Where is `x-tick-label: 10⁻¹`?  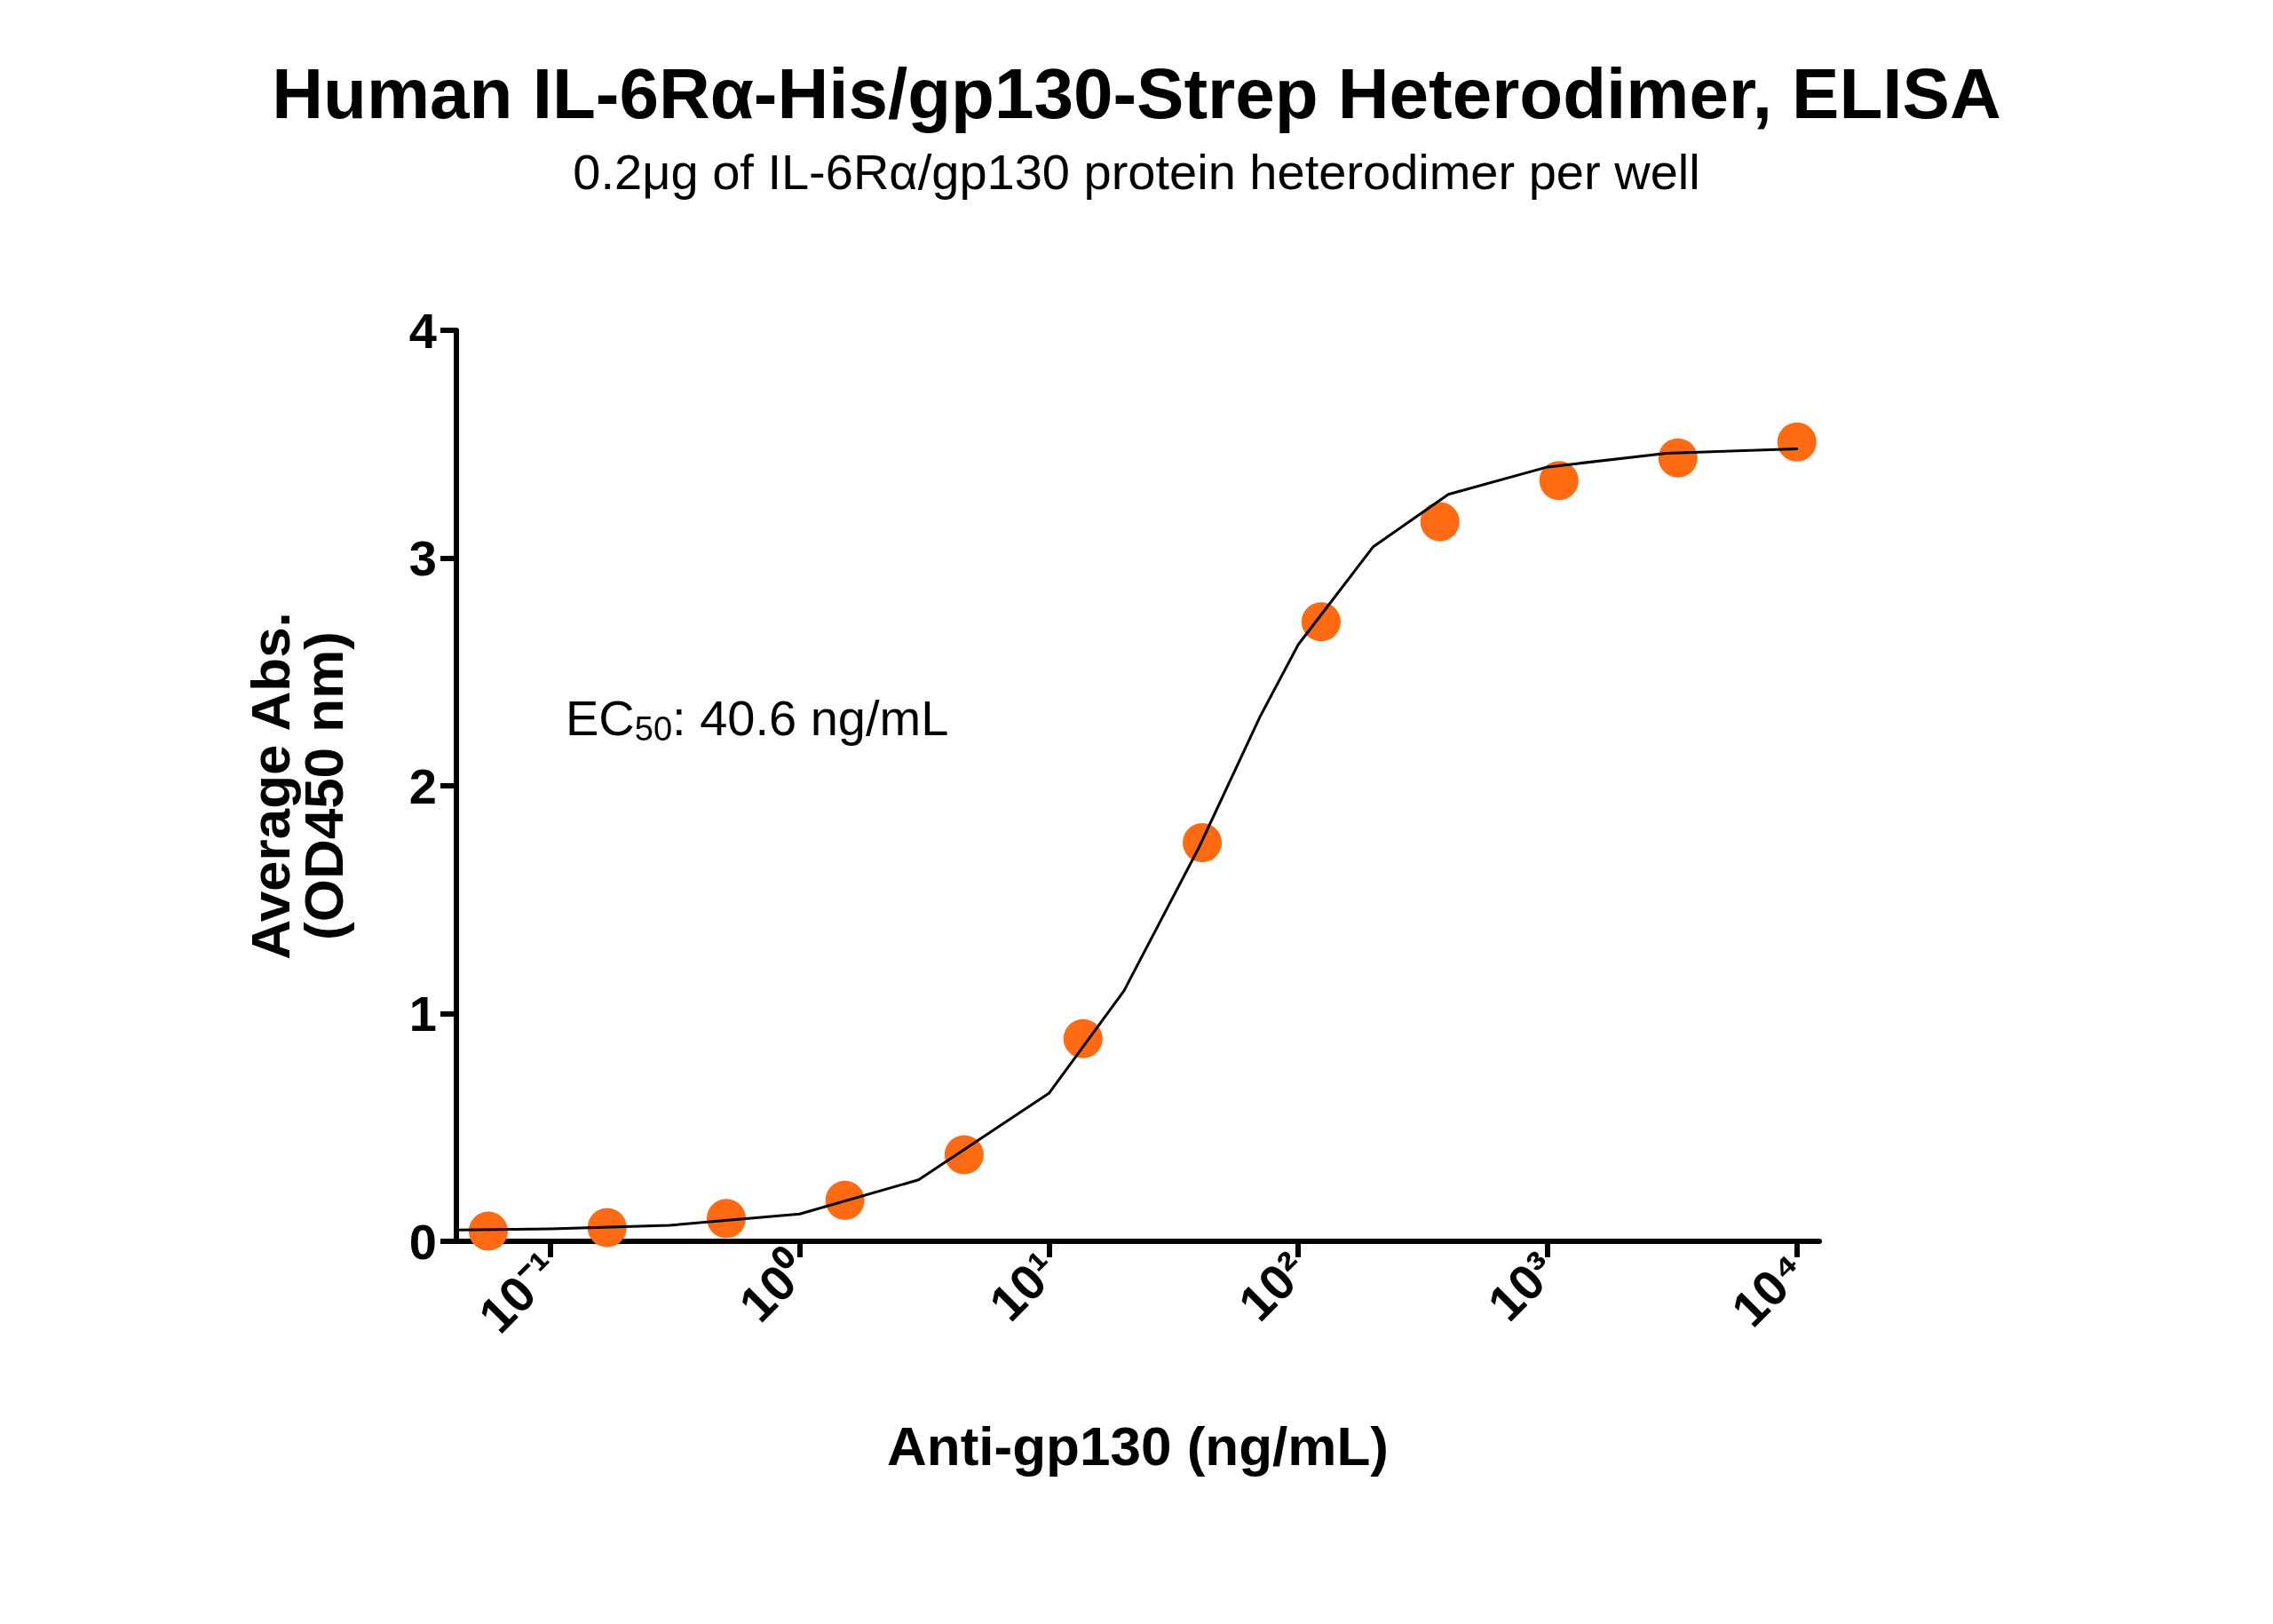 x-tick-label: 10⁻¹ is located at coordinates (519, 1291).